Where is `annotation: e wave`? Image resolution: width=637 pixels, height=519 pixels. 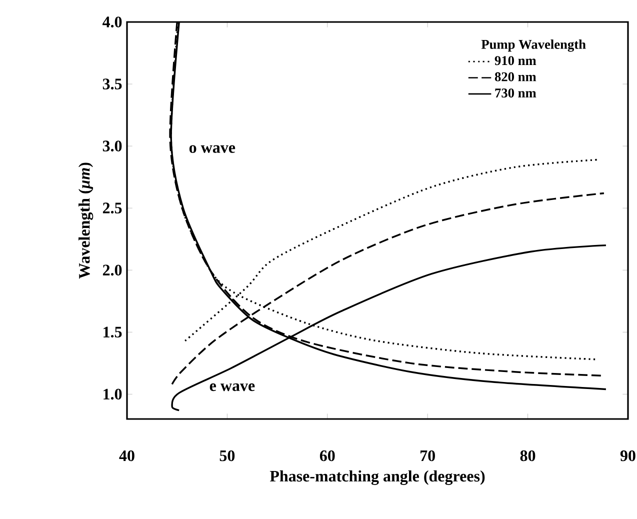
annotation: e wave is located at coordinates (232, 387).